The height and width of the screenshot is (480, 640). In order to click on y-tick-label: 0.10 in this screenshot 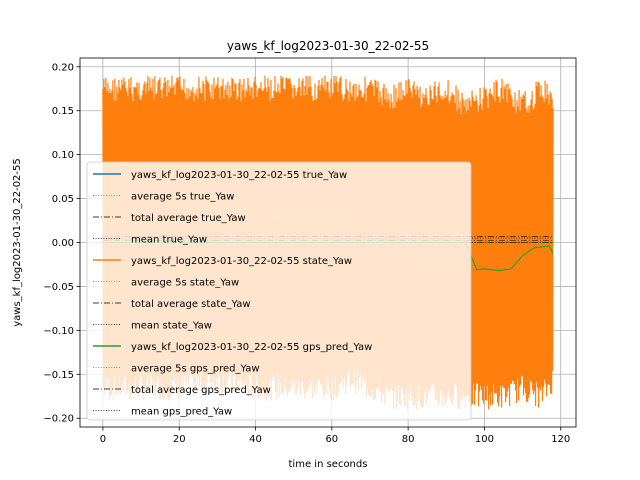, I will do `click(63, 155)`.